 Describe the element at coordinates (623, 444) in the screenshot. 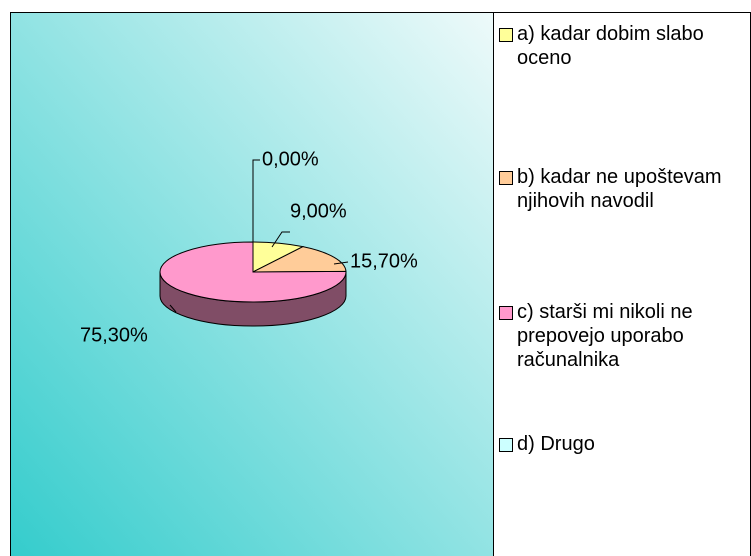

I see `legend-entry: d) Drugo` at that location.